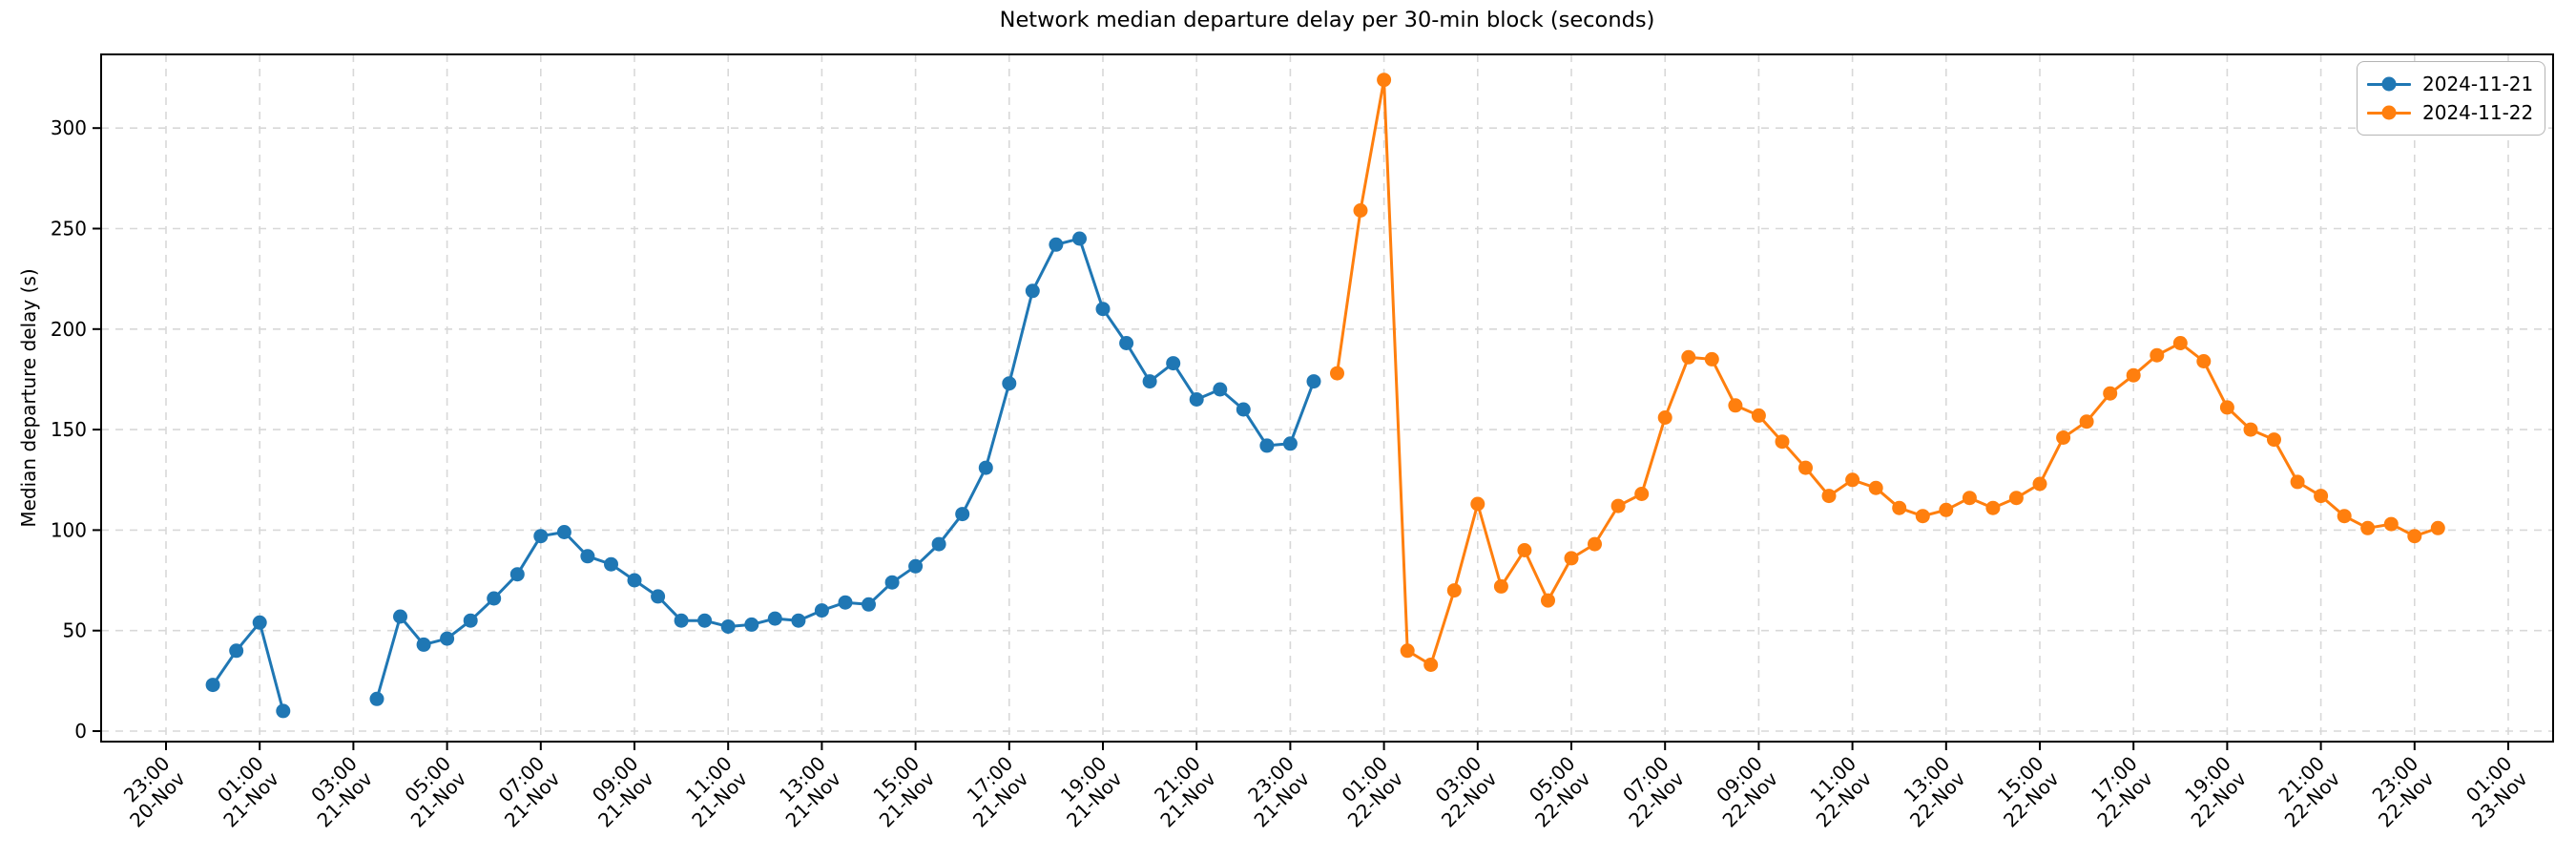 This screenshot has height=859, width=2576. Describe the element at coordinates (2478, 112) in the screenshot. I see `legend-label: 2024-11-22` at that location.